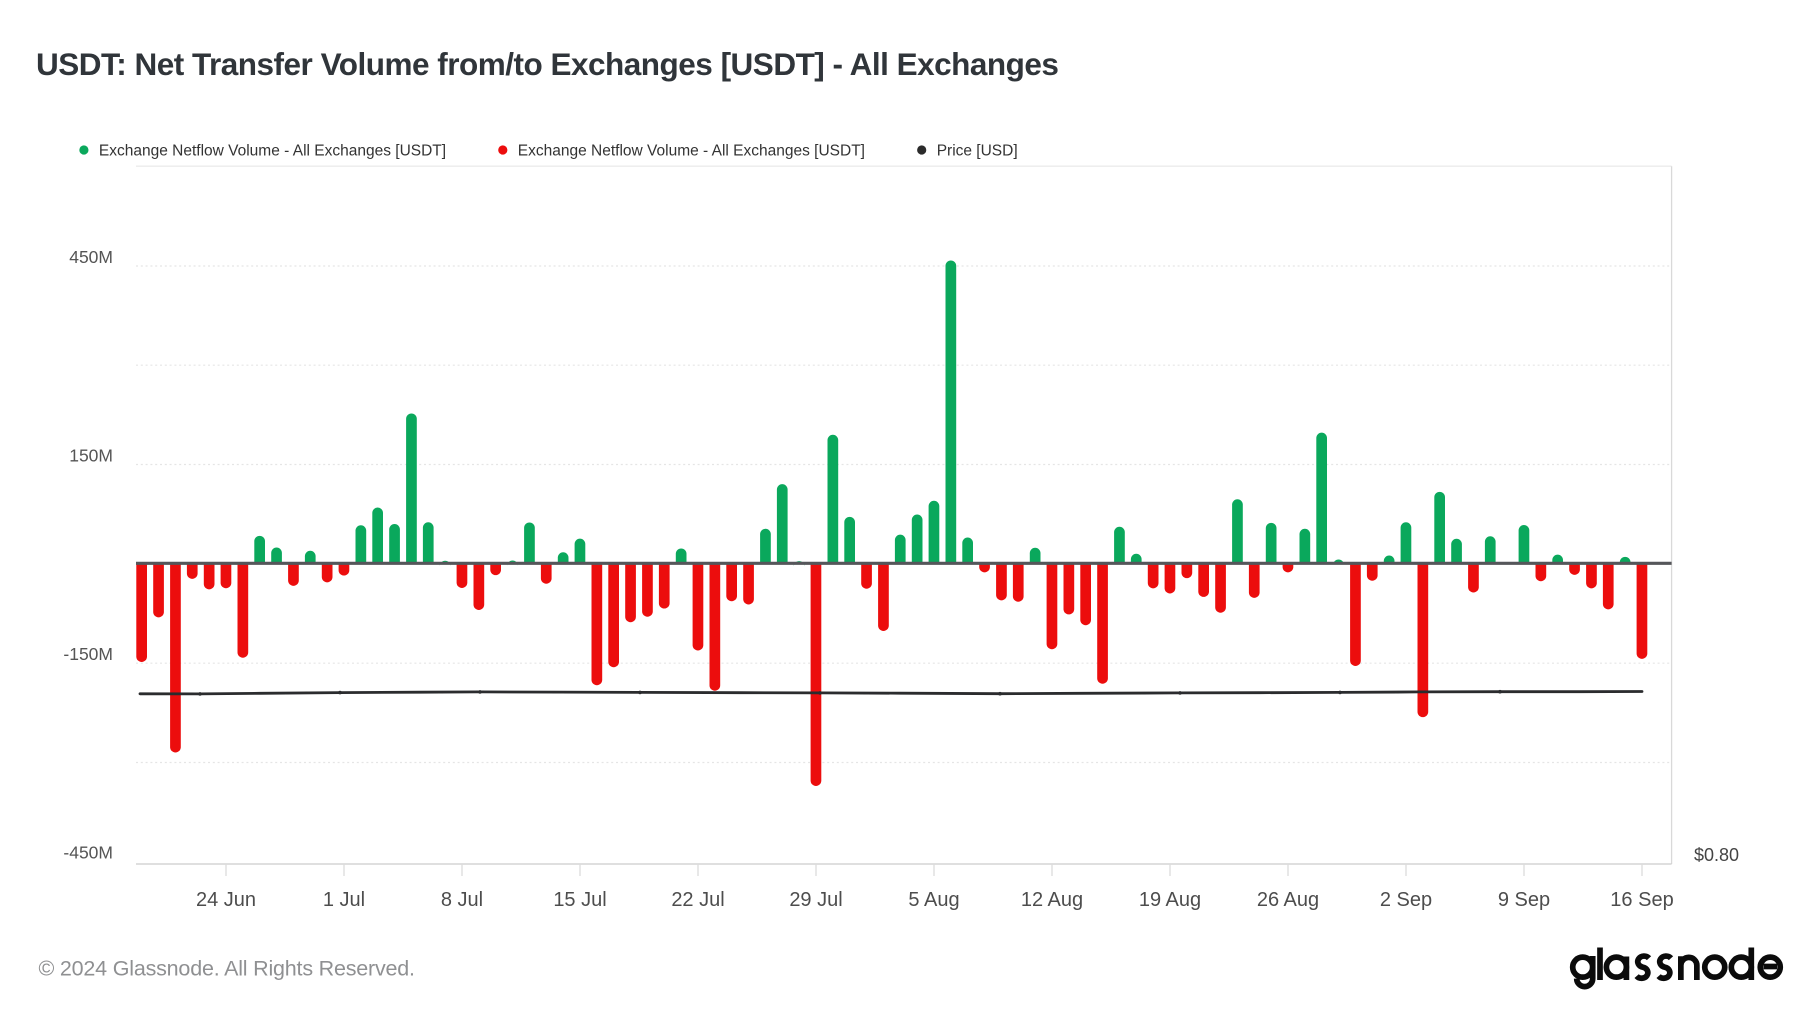  I want to click on svg-text: 5 Aug, so click(933, 900).